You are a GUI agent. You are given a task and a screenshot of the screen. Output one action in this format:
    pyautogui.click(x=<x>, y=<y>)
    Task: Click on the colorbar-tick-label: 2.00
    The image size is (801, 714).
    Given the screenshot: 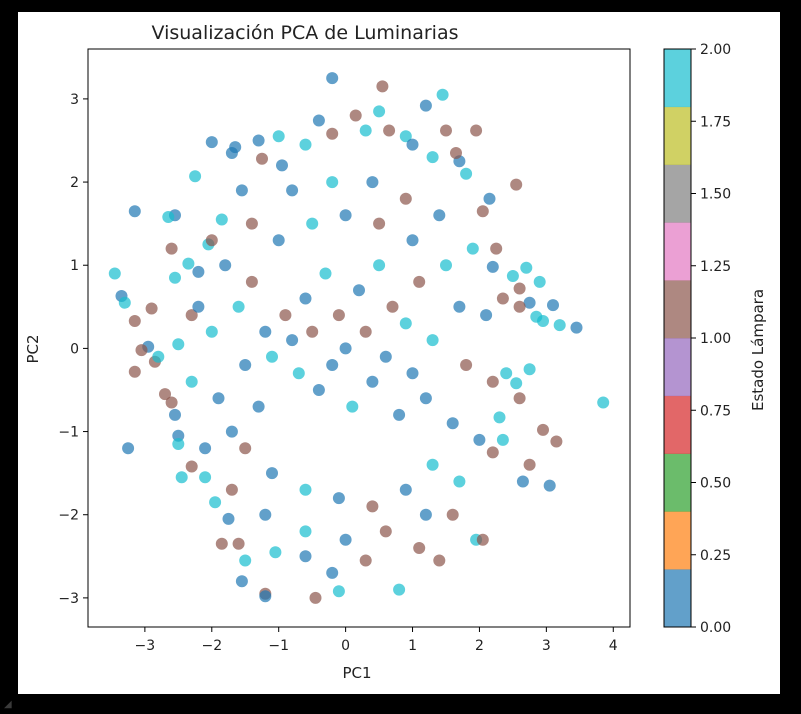 What is the action you would take?
    pyautogui.click(x=715, y=50)
    